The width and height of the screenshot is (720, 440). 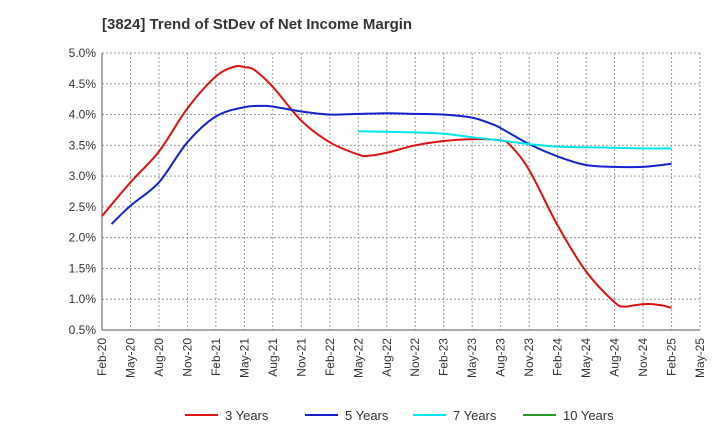 What do you see at coordinates (472, 358) in the screenshot?
I see `x-tick-label: May-23` at bounding box center [472, 358].